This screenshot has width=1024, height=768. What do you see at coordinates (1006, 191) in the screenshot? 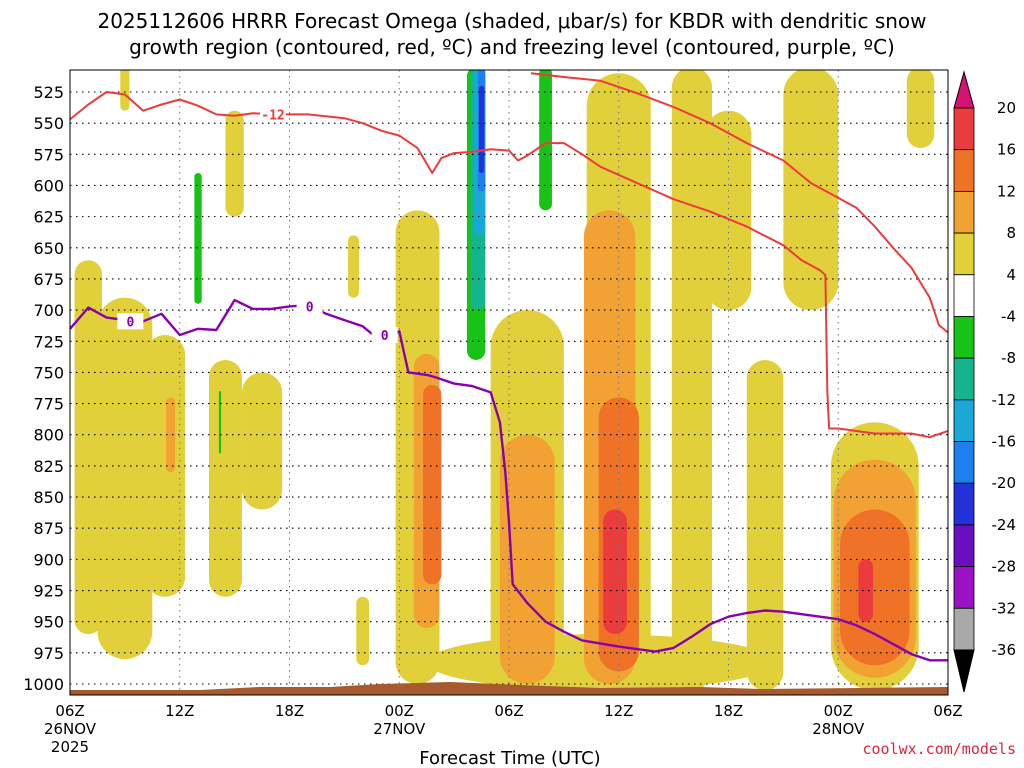
I see `colorbar-label-2: 12` at bounding box center [1006, 191].